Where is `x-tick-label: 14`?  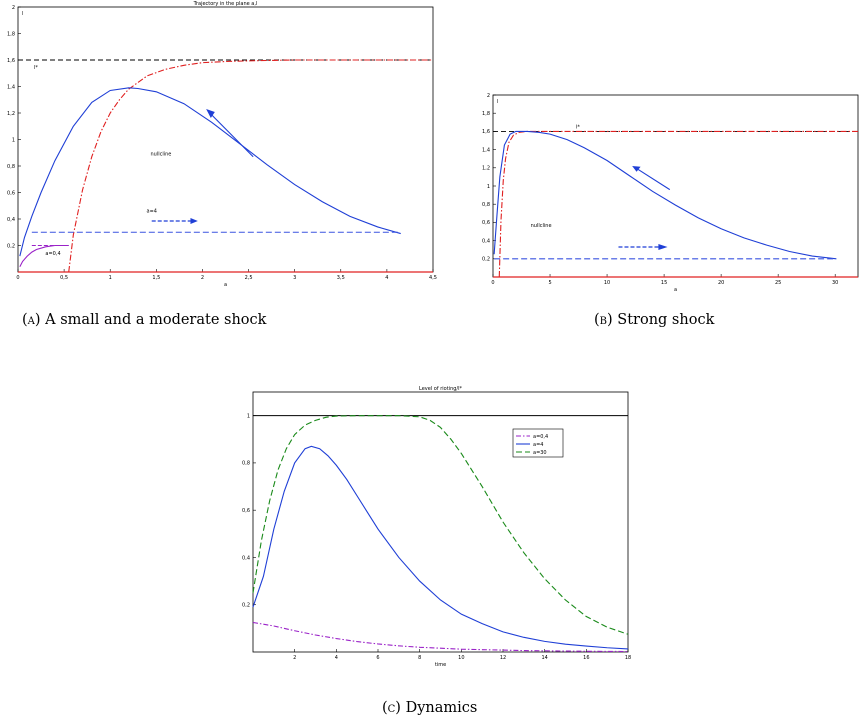 x-tick-label: 14 is located at coordinates (544, 658).